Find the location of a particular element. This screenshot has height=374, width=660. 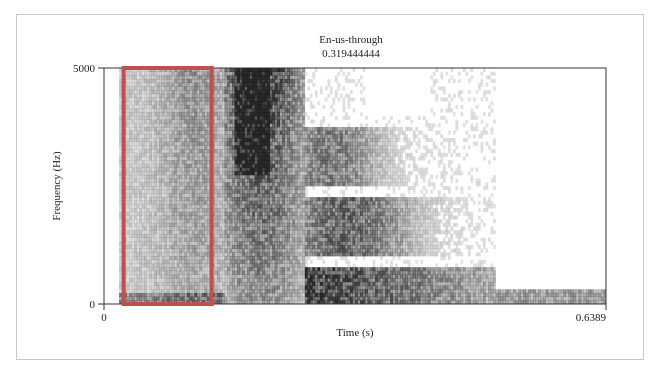

spectrogram-cell-2008 is located at coordinates (198, 158).